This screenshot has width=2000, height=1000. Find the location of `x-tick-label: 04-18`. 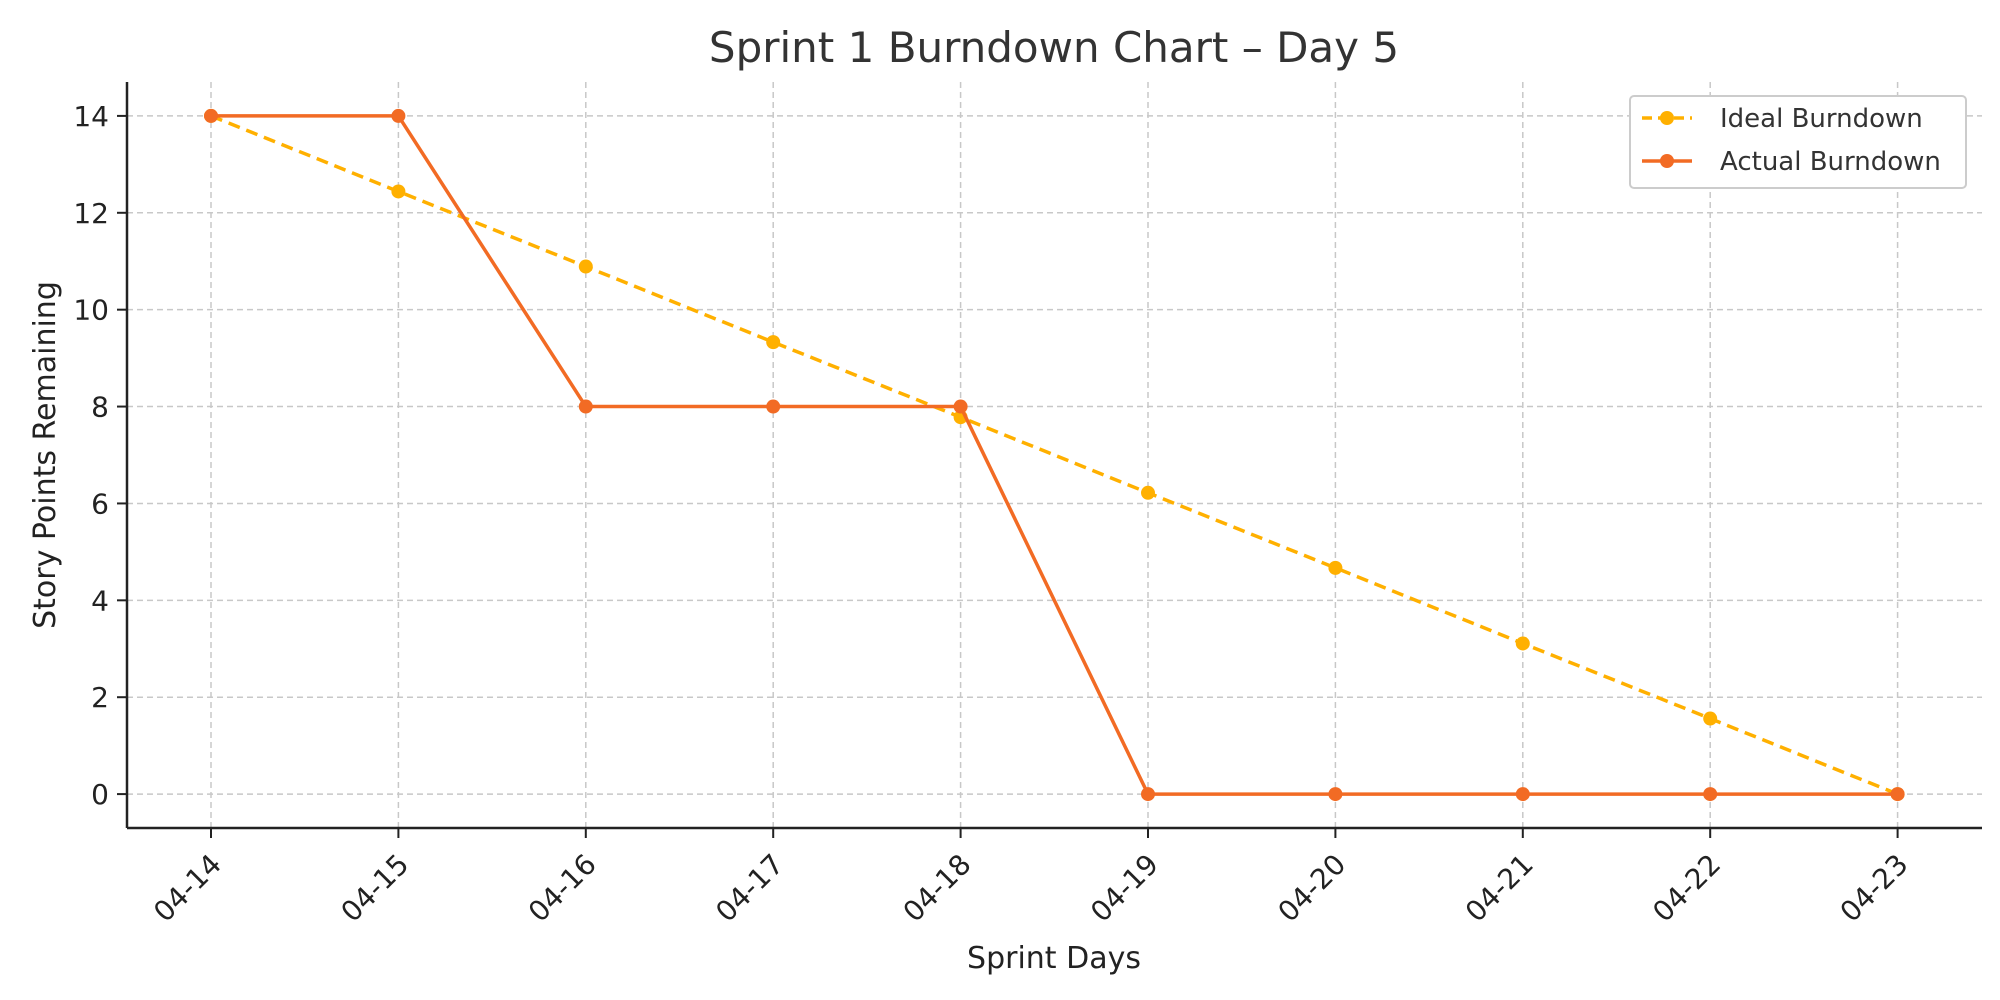

x-tick-label: 04-18 is located at coordinates (937, 888).